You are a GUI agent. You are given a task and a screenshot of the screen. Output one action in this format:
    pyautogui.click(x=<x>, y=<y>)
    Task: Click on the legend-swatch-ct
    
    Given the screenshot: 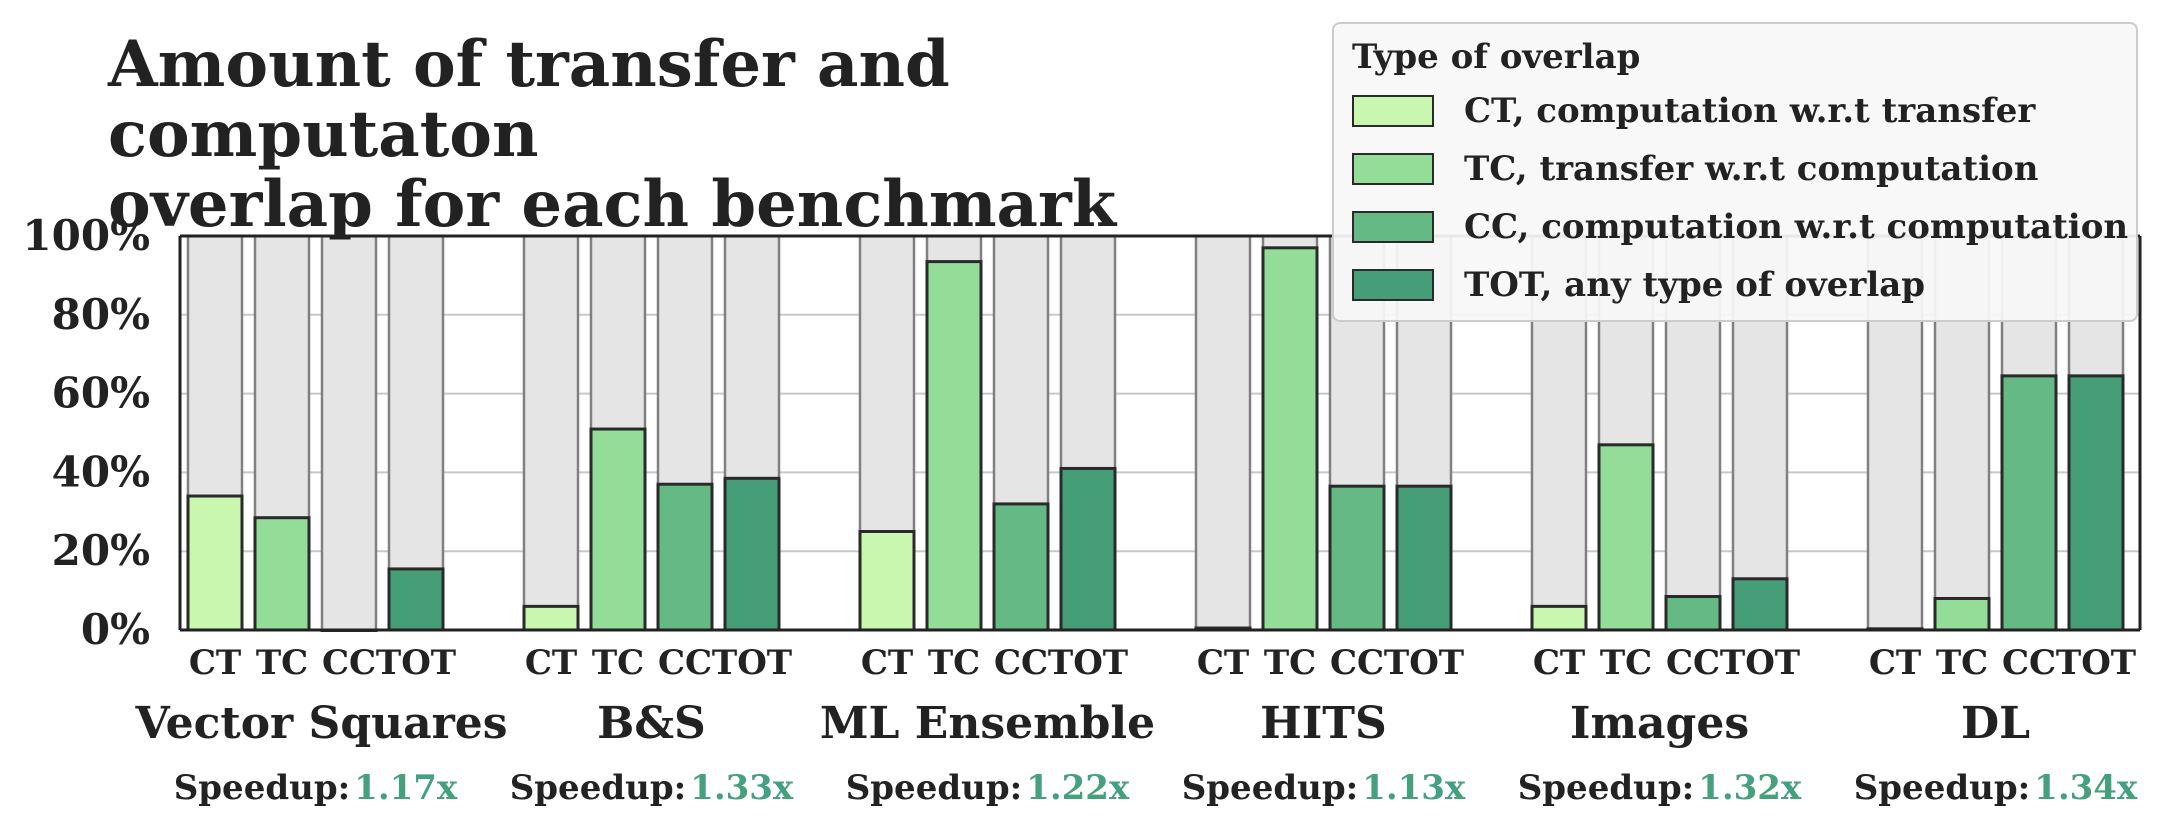 What is the action you would take?
    pyautogui.click(x=1393, y=111)
    